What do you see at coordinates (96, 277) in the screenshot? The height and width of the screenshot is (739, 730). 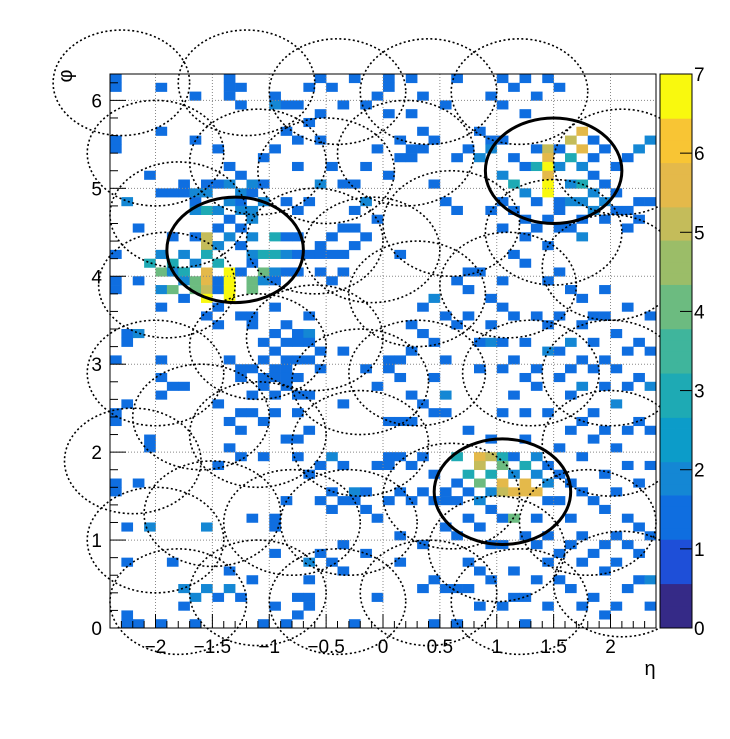 I see `y-tick-label: 4` at bounding box center [96, 277].